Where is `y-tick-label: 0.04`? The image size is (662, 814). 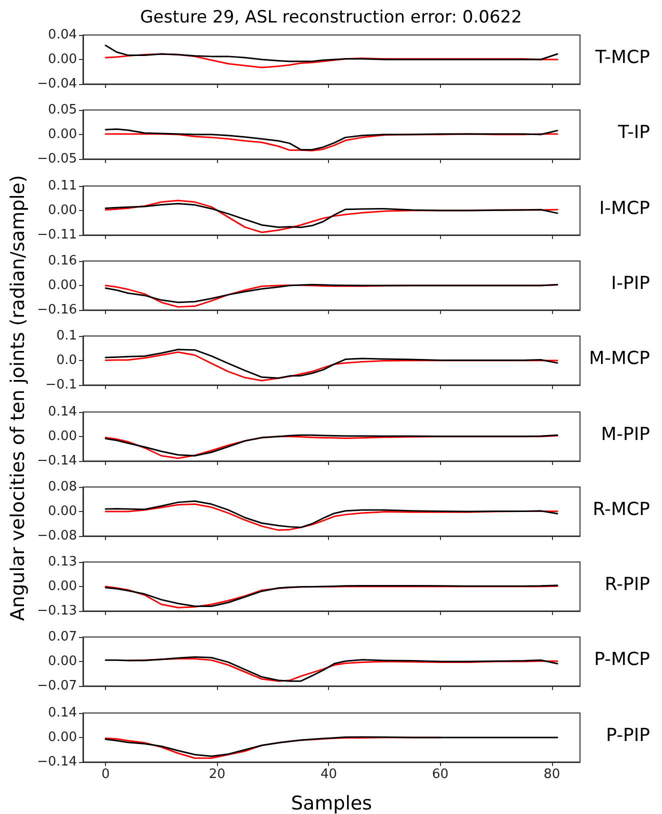
y-tick-label: 0.04 is located at coordinates (62, 35).